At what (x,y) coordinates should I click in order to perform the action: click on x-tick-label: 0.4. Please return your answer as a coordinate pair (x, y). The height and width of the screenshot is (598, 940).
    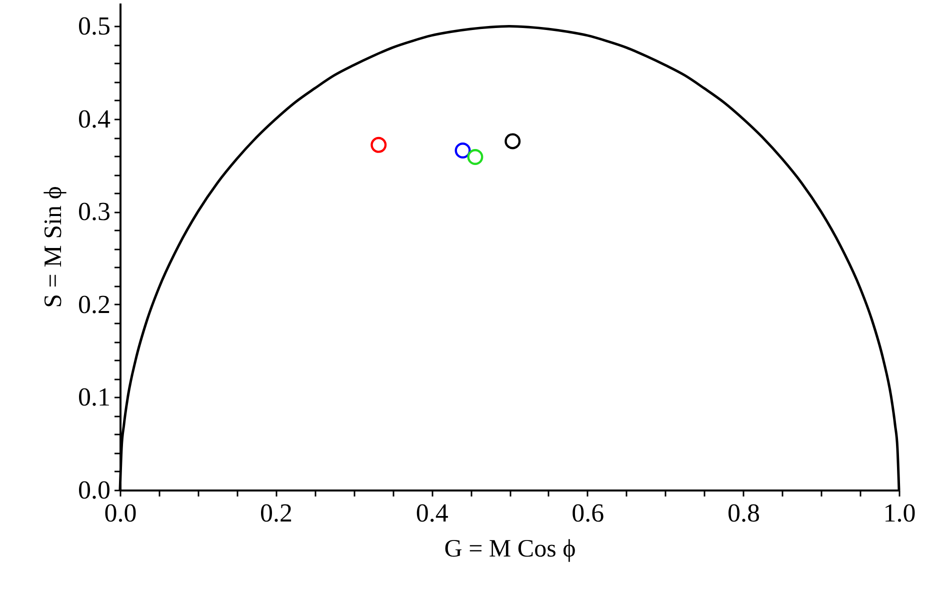
    Looking at the image, I should click on (432, 513).